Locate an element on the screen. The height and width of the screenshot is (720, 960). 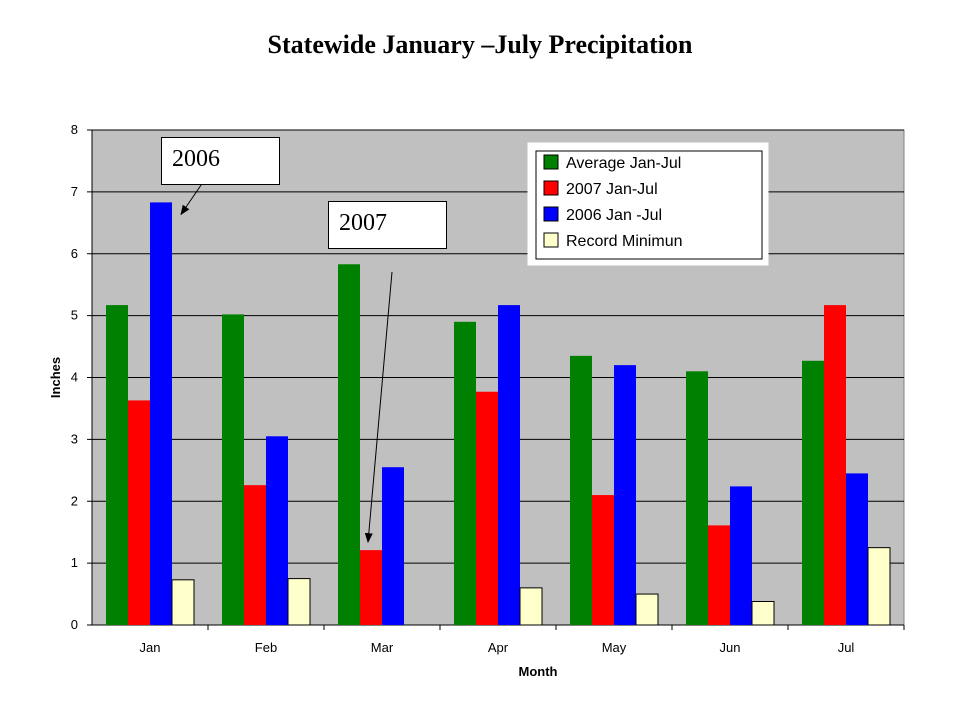
x-tick-label: Feb is located at coordinates (266, 647).